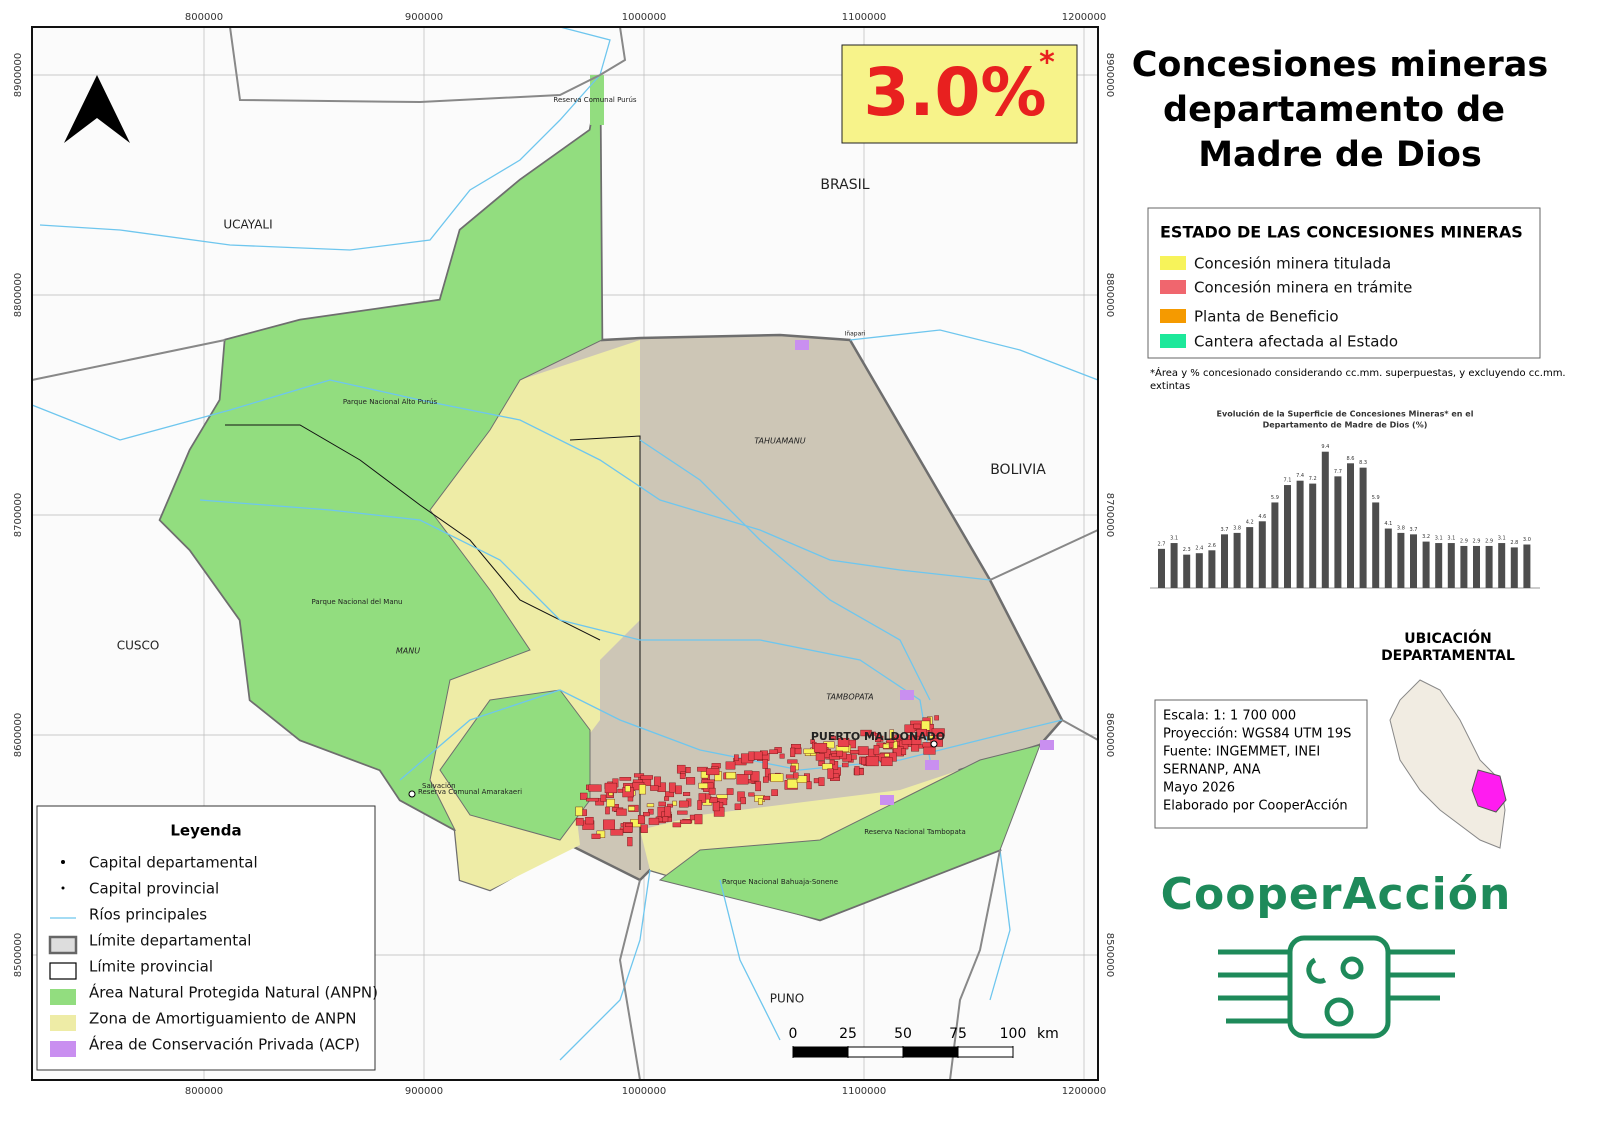 Image resolution: width=1600 pixels, height=1131 pixels. Describe the element at coordinates (223, 1019) in the screenshot. I see `legend-label: Zona de Amortiguamiento de ANPN` at that location.